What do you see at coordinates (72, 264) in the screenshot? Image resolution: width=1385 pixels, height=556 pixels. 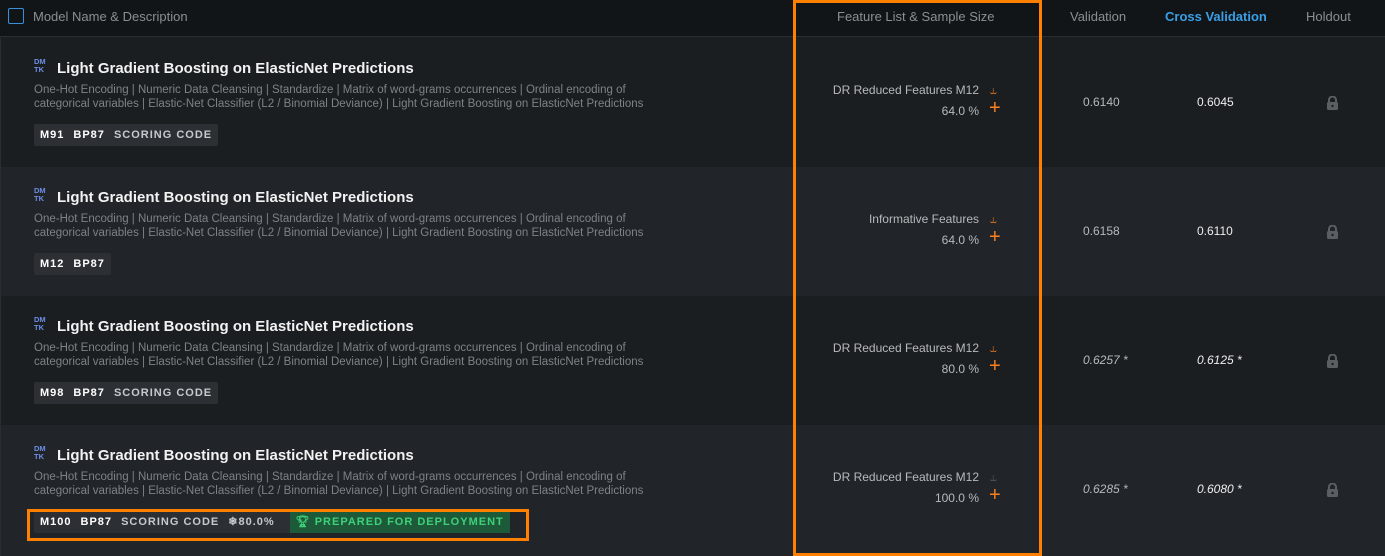 I see `model-badges: M12 BP87` at bounding box center [72, 264].